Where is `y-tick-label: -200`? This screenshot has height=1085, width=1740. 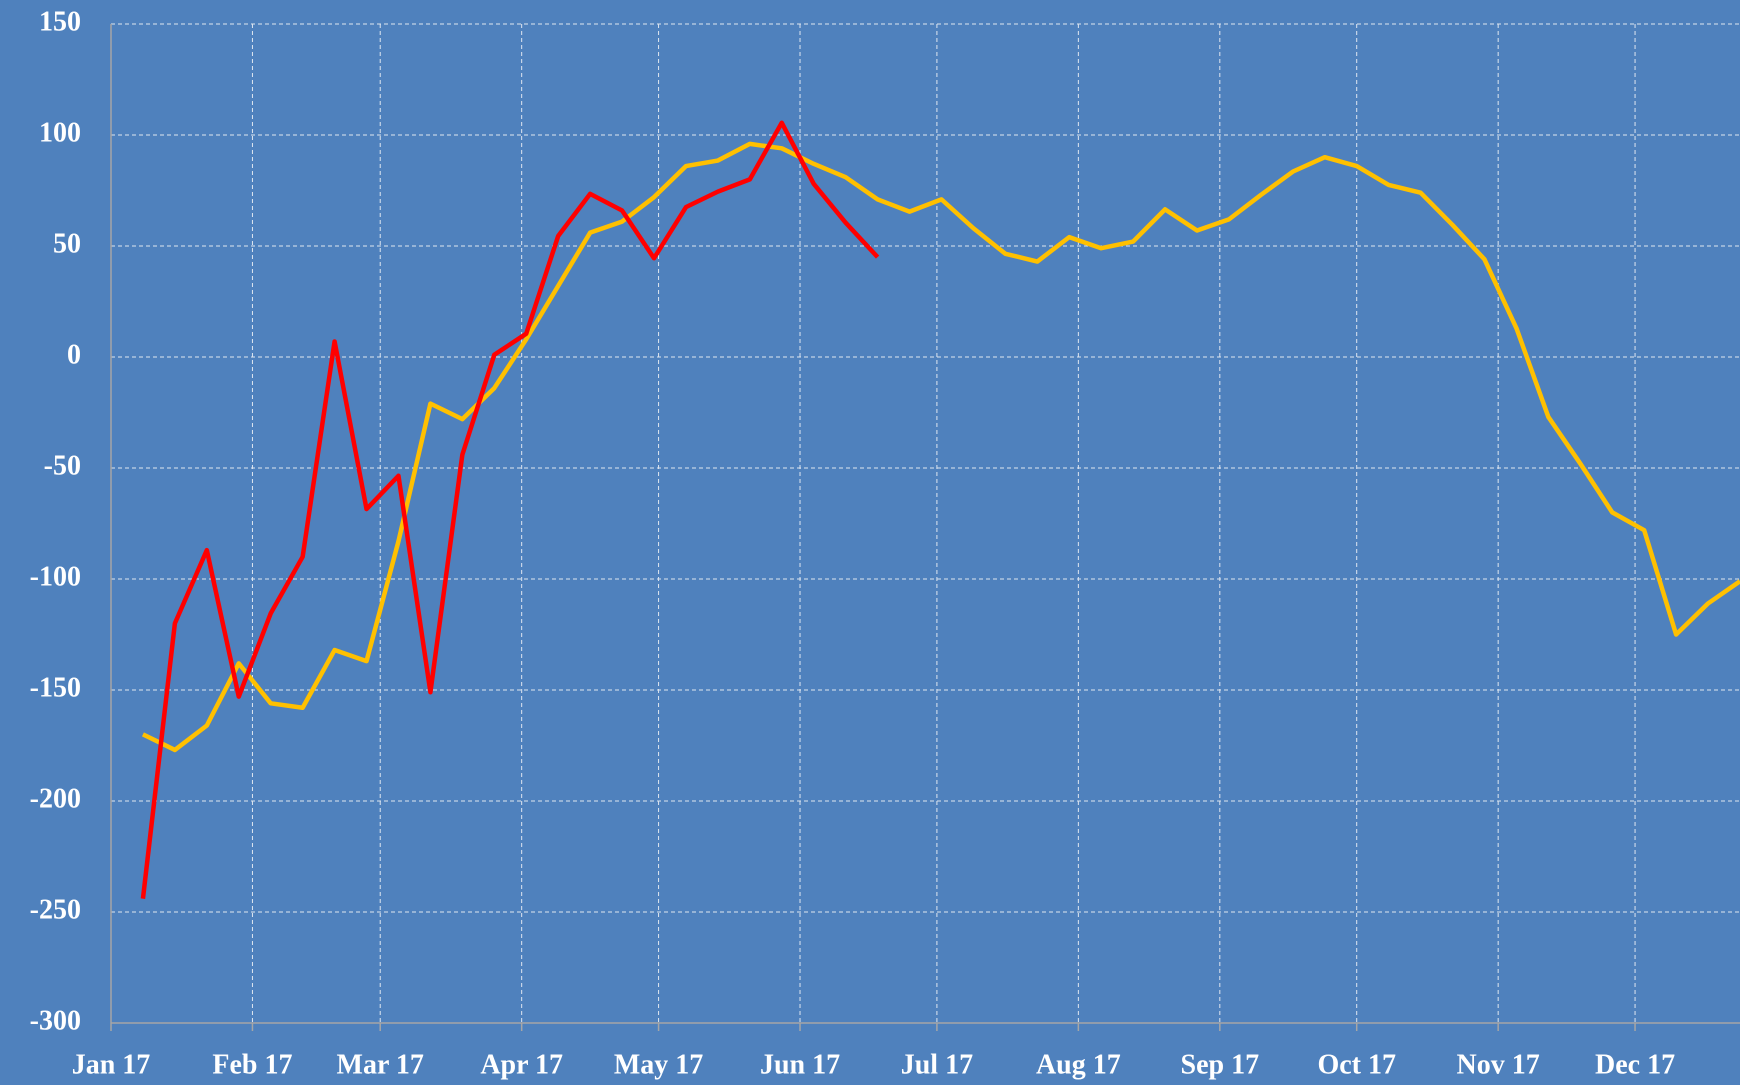
y-tick-label: -200 is located at coordinates (55, 798).